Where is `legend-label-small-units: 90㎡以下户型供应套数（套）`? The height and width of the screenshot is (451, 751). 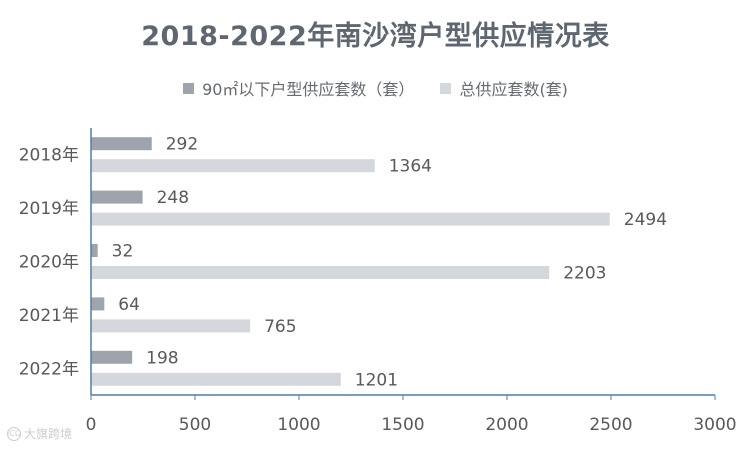 legend-label-small-units: 90㎡以下户型供应套数（套） is located at coordinates (308, 89).